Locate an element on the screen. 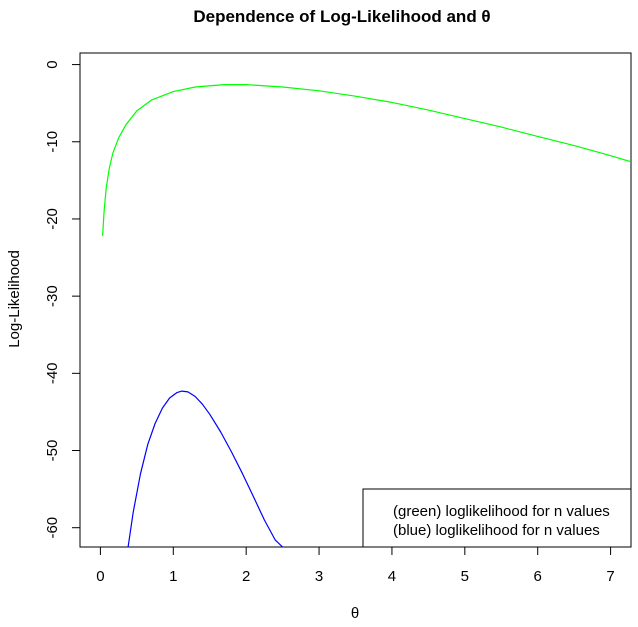  x-tick-label: 7 is located at coordinates (610, 576).